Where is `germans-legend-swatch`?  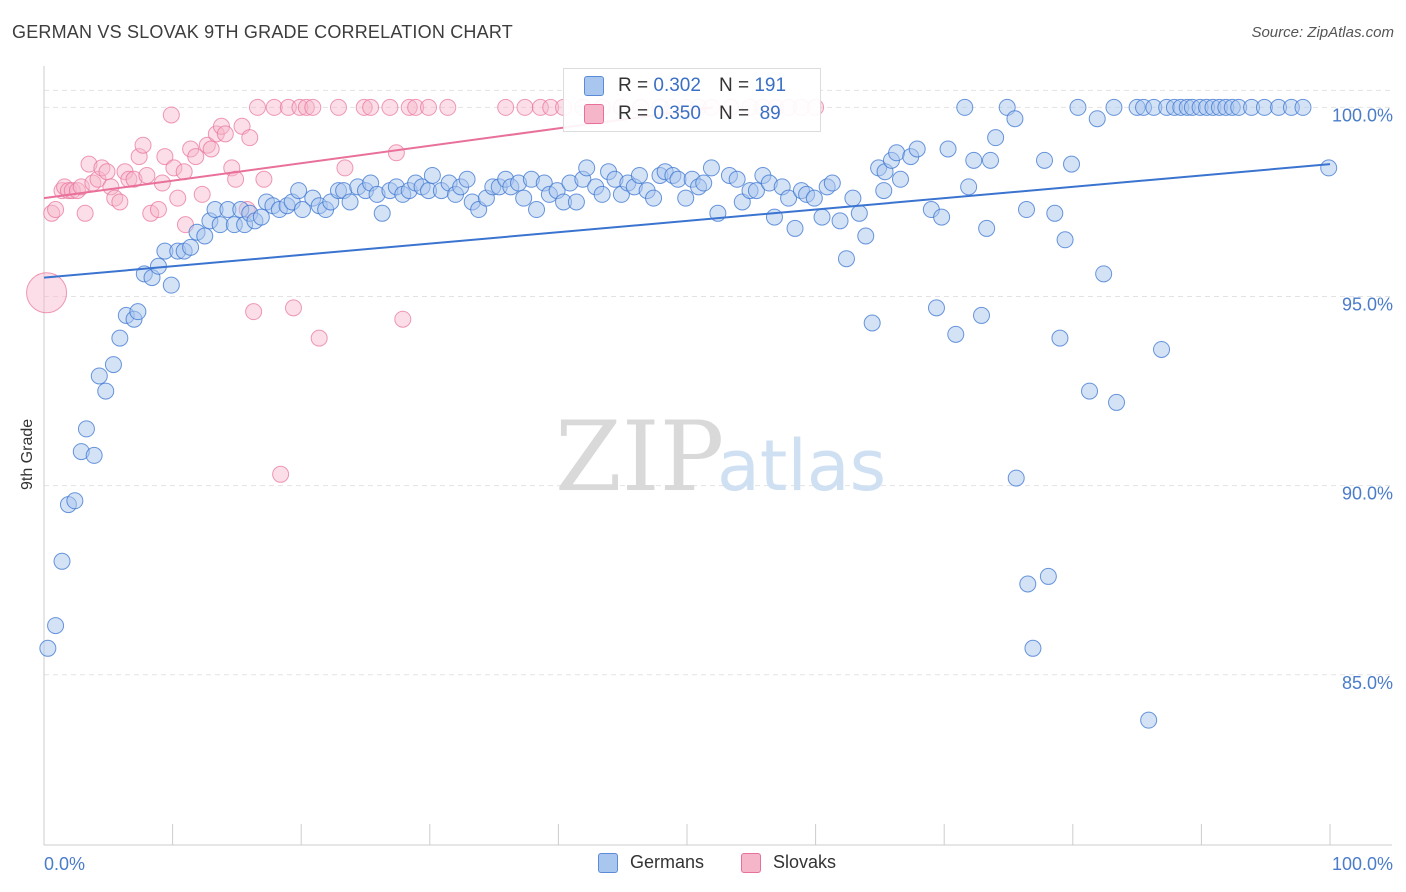 germans-legend-swatch is located at coordinates (608, 862).